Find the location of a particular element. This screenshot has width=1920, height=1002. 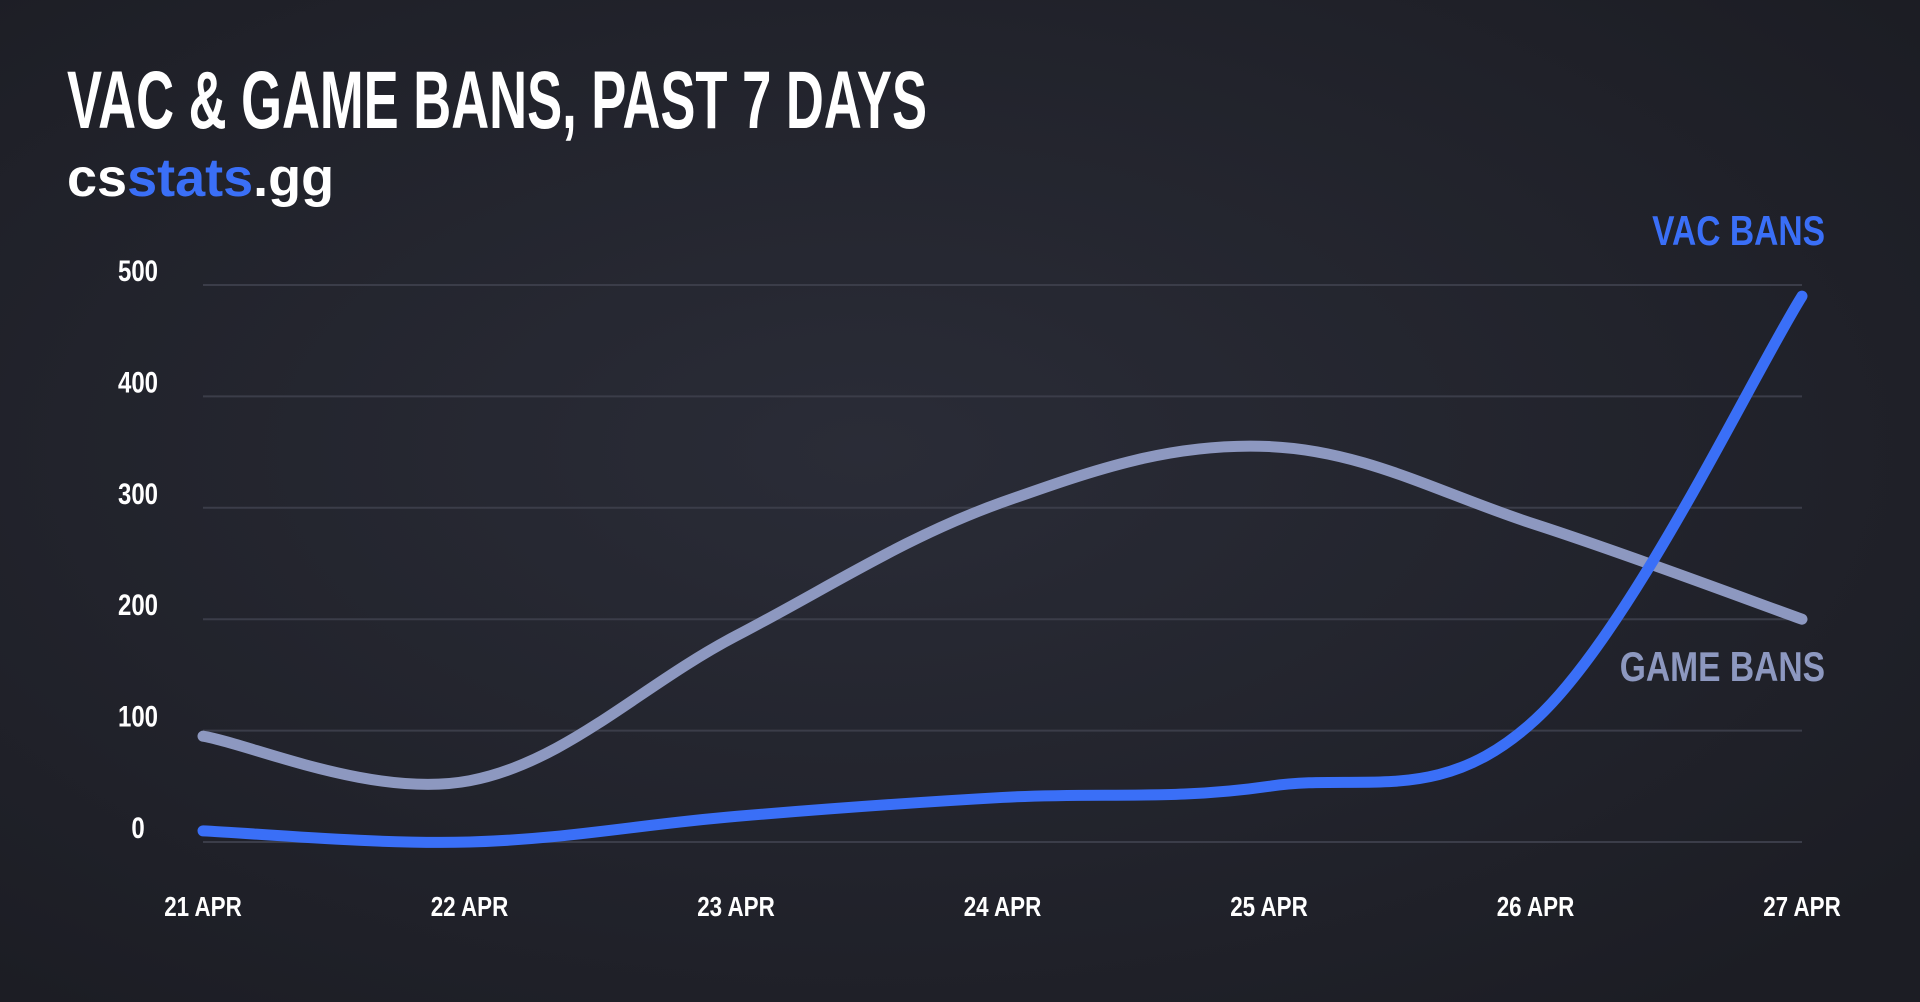

y-tick-label: 0 is located at coordinates (137, 827).